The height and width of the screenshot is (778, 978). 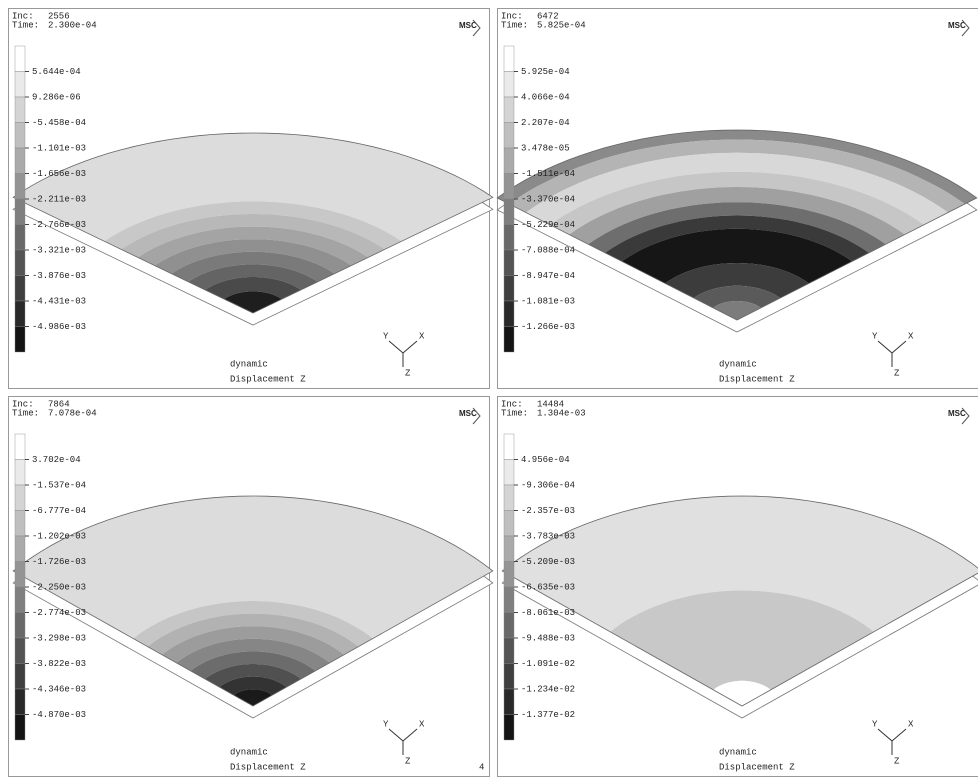 I want to click on legend-label: 3.702e-04, so click(x=56, y=460).